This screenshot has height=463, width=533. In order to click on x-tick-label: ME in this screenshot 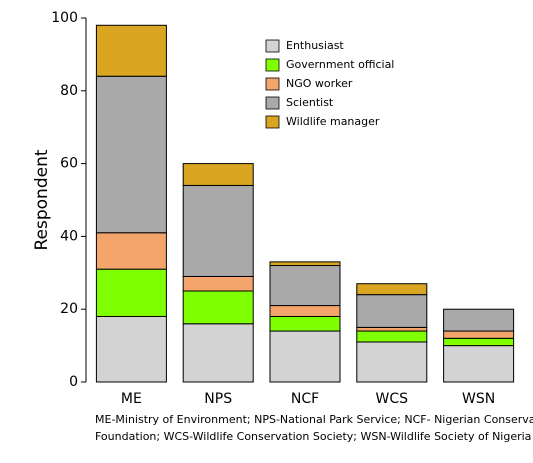, I will do `click(131, 399)`.